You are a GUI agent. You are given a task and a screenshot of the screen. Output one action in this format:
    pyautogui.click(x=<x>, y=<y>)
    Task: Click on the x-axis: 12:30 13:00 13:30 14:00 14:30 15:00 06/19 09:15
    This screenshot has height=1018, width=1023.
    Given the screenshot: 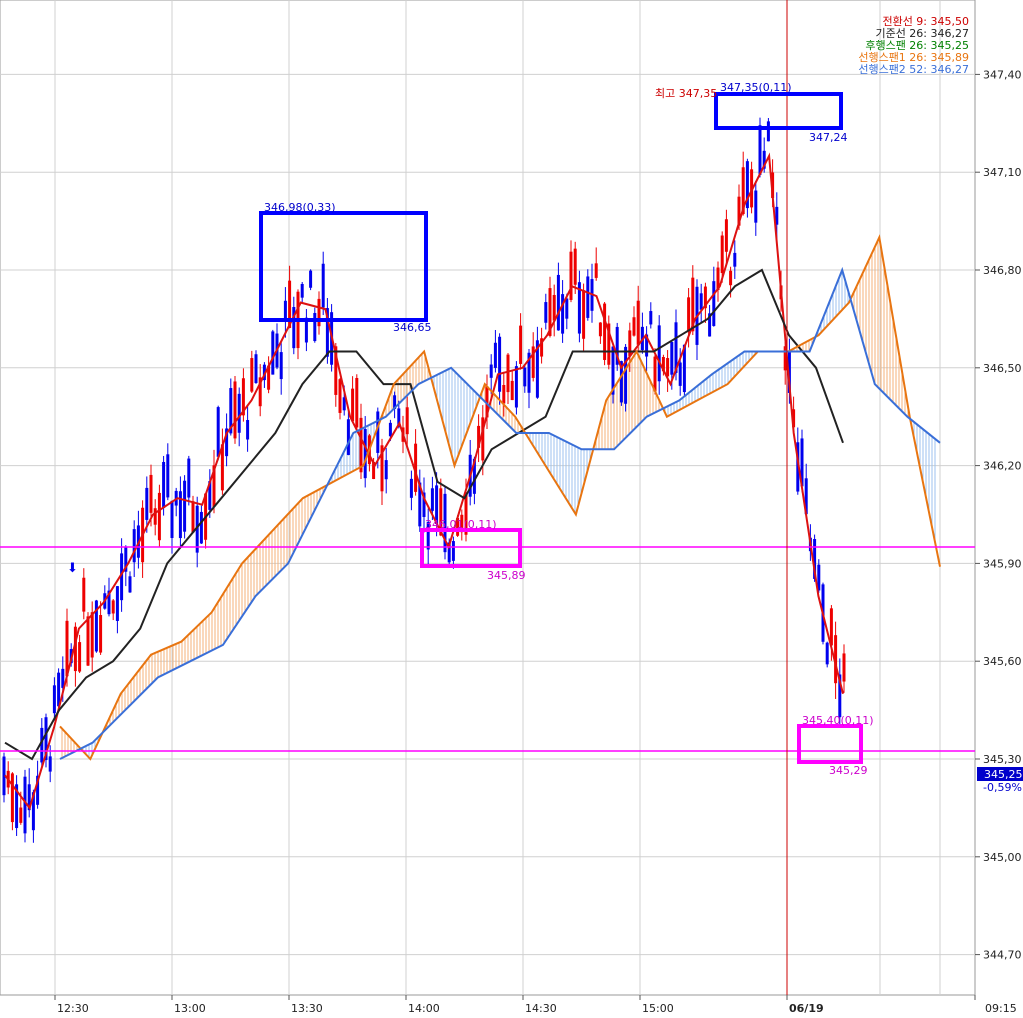 What is the action you would take?
    pyautogui.click(x=535, y=1005)
    